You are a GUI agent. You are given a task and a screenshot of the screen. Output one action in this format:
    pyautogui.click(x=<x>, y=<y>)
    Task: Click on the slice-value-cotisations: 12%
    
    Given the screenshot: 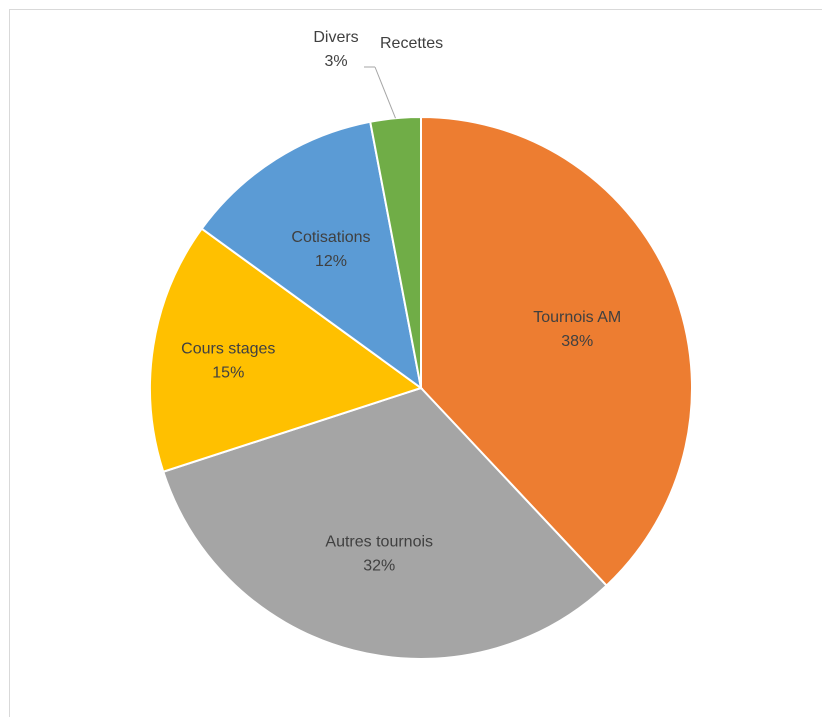 What is the action you would take?
    pyautogui.click(x=331, y=261)
    